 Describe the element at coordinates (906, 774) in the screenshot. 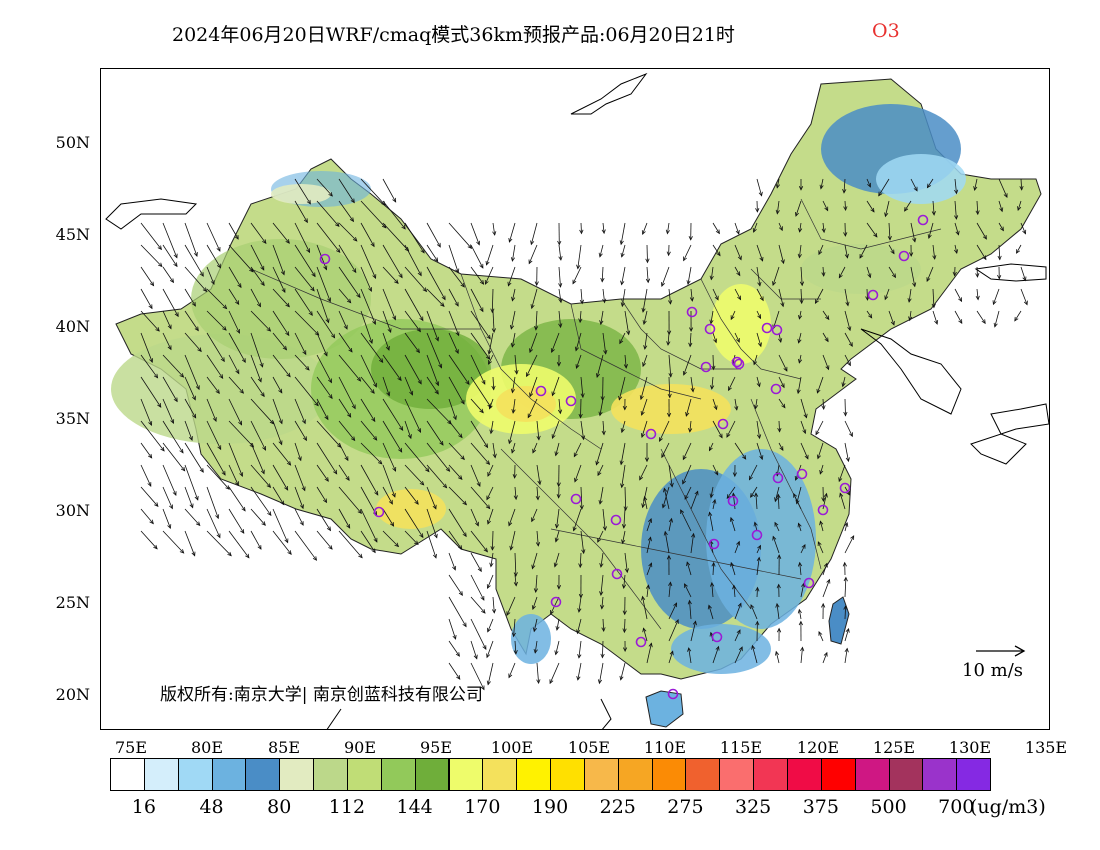

I see `colorbar-swatch` at that location.